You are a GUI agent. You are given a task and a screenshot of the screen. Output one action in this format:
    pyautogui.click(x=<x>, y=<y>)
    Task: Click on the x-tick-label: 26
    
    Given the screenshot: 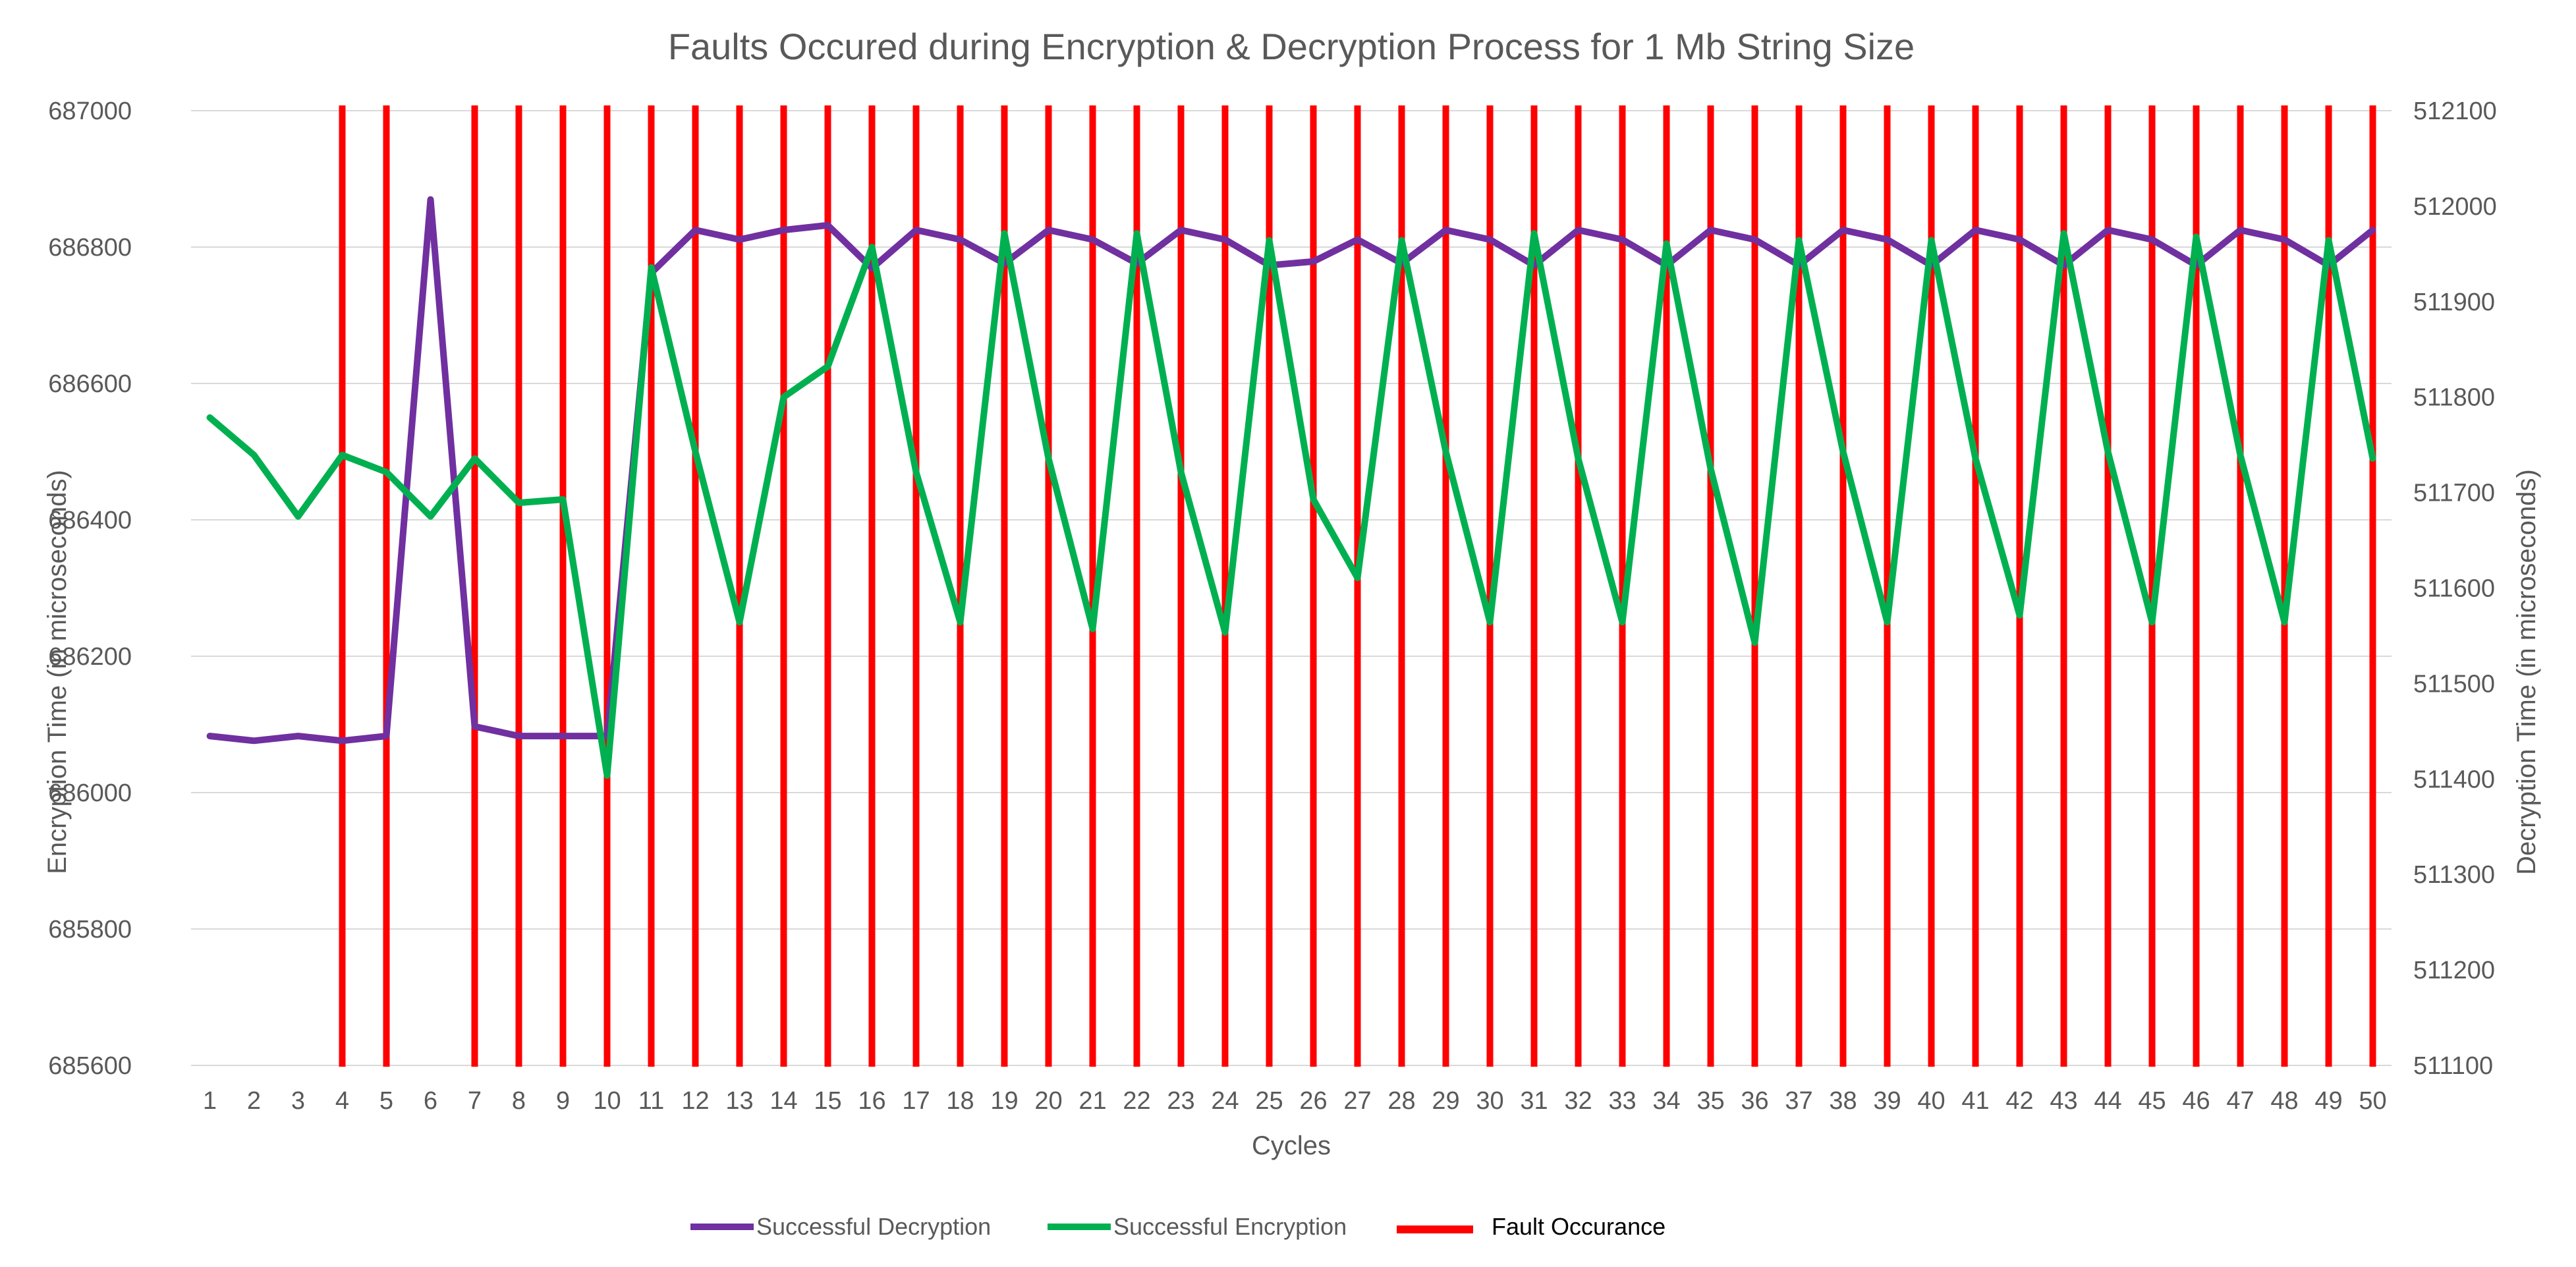 What is the action you would take?
    pyautogui.click(x=1313, y=1101)
    